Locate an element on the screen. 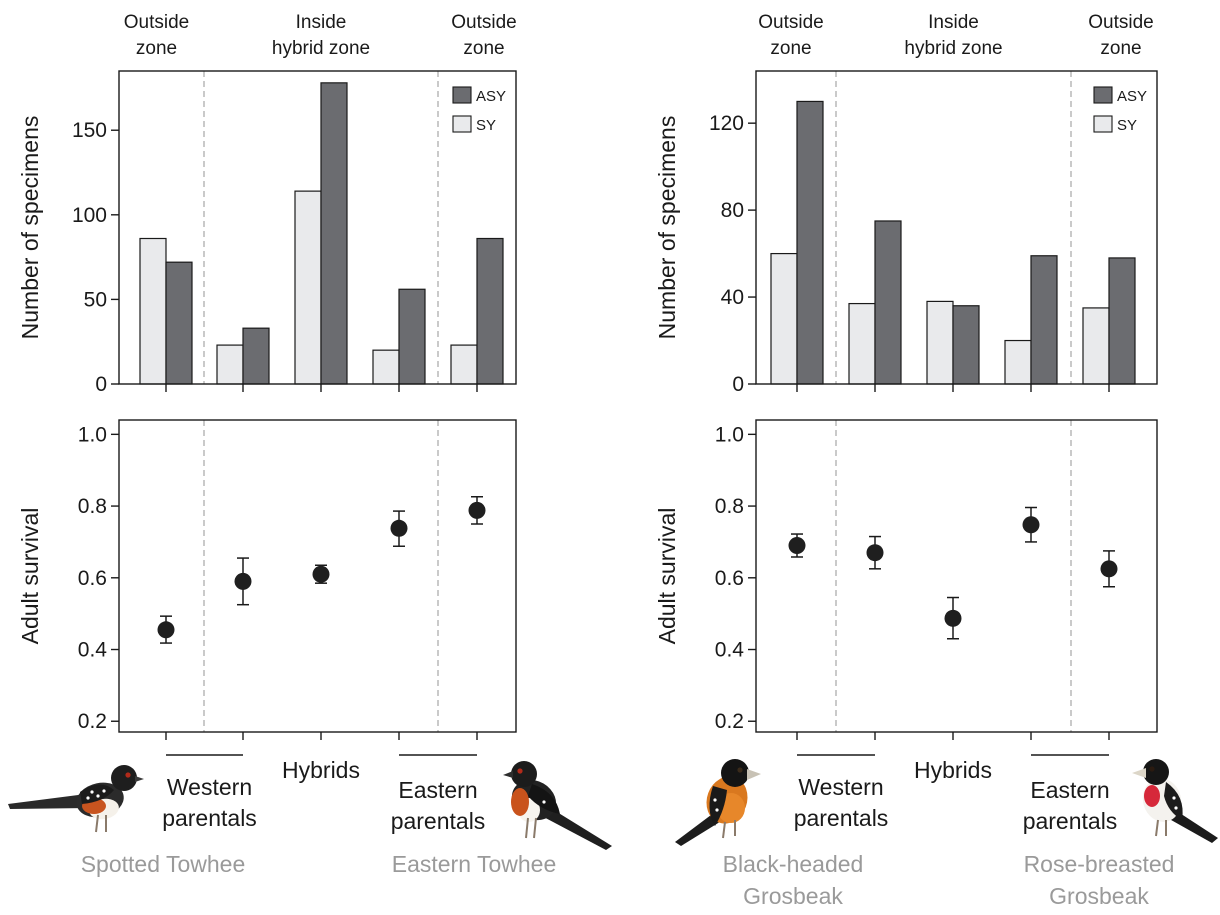 The image size is (1220, 915). y-axis-label: Number of specimens is located at coordinates (667, 228).